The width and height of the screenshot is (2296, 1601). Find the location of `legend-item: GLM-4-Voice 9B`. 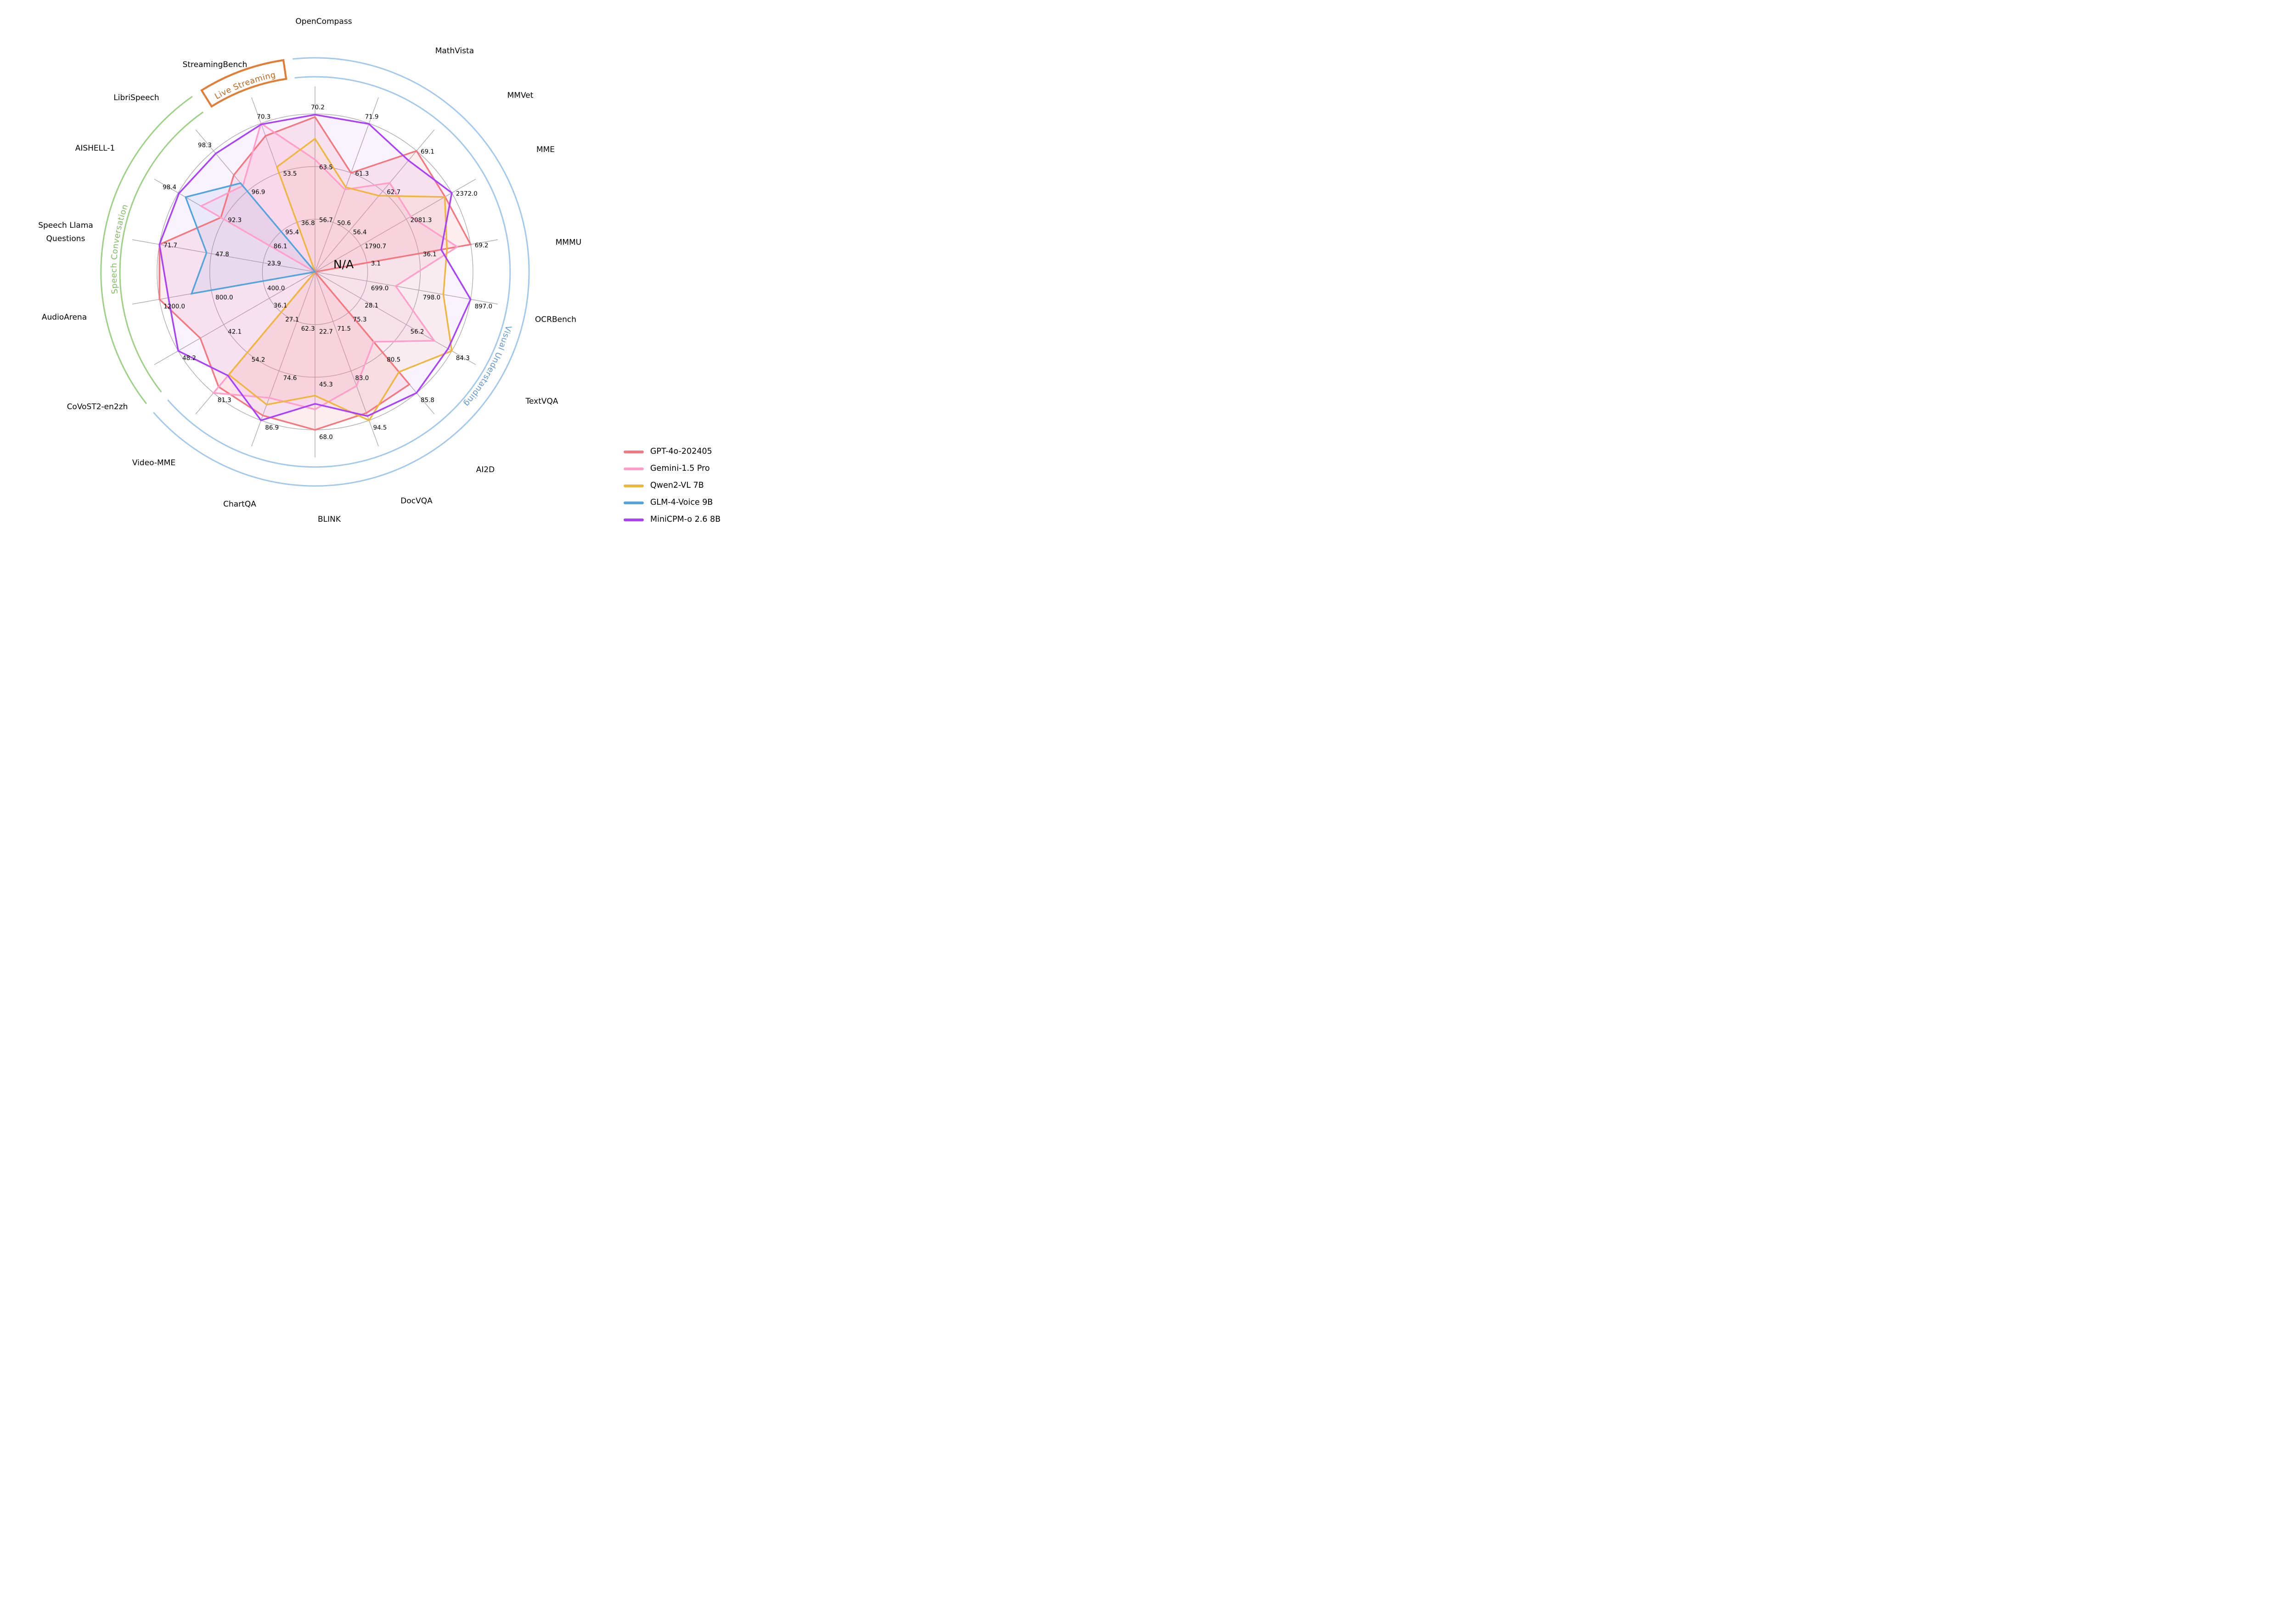

legend-item: GLM-4-Voice 9B is located at coordinates (672, 502).